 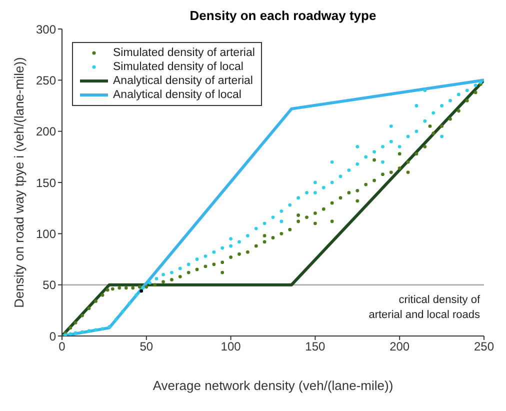 I want to click on legend-label: Simulated density of local, so click(x=178, y=67).